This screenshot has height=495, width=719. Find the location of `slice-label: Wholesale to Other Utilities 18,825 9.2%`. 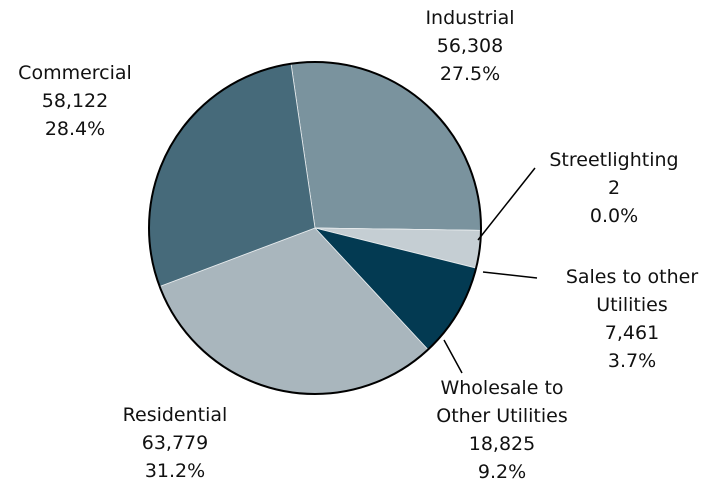

slice-label: Wholesale to Other Utilities 18,825 9.2% is located at coordinates (502, 430).